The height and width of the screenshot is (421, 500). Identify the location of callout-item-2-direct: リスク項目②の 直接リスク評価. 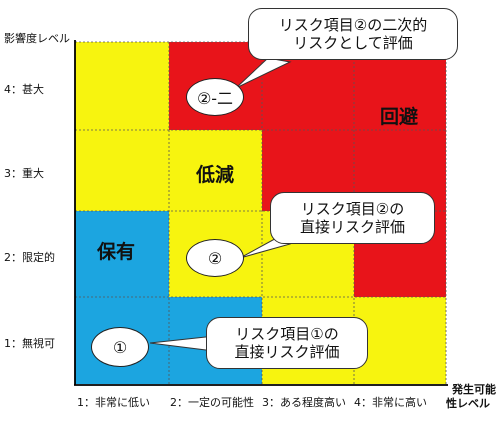
(352, 218).